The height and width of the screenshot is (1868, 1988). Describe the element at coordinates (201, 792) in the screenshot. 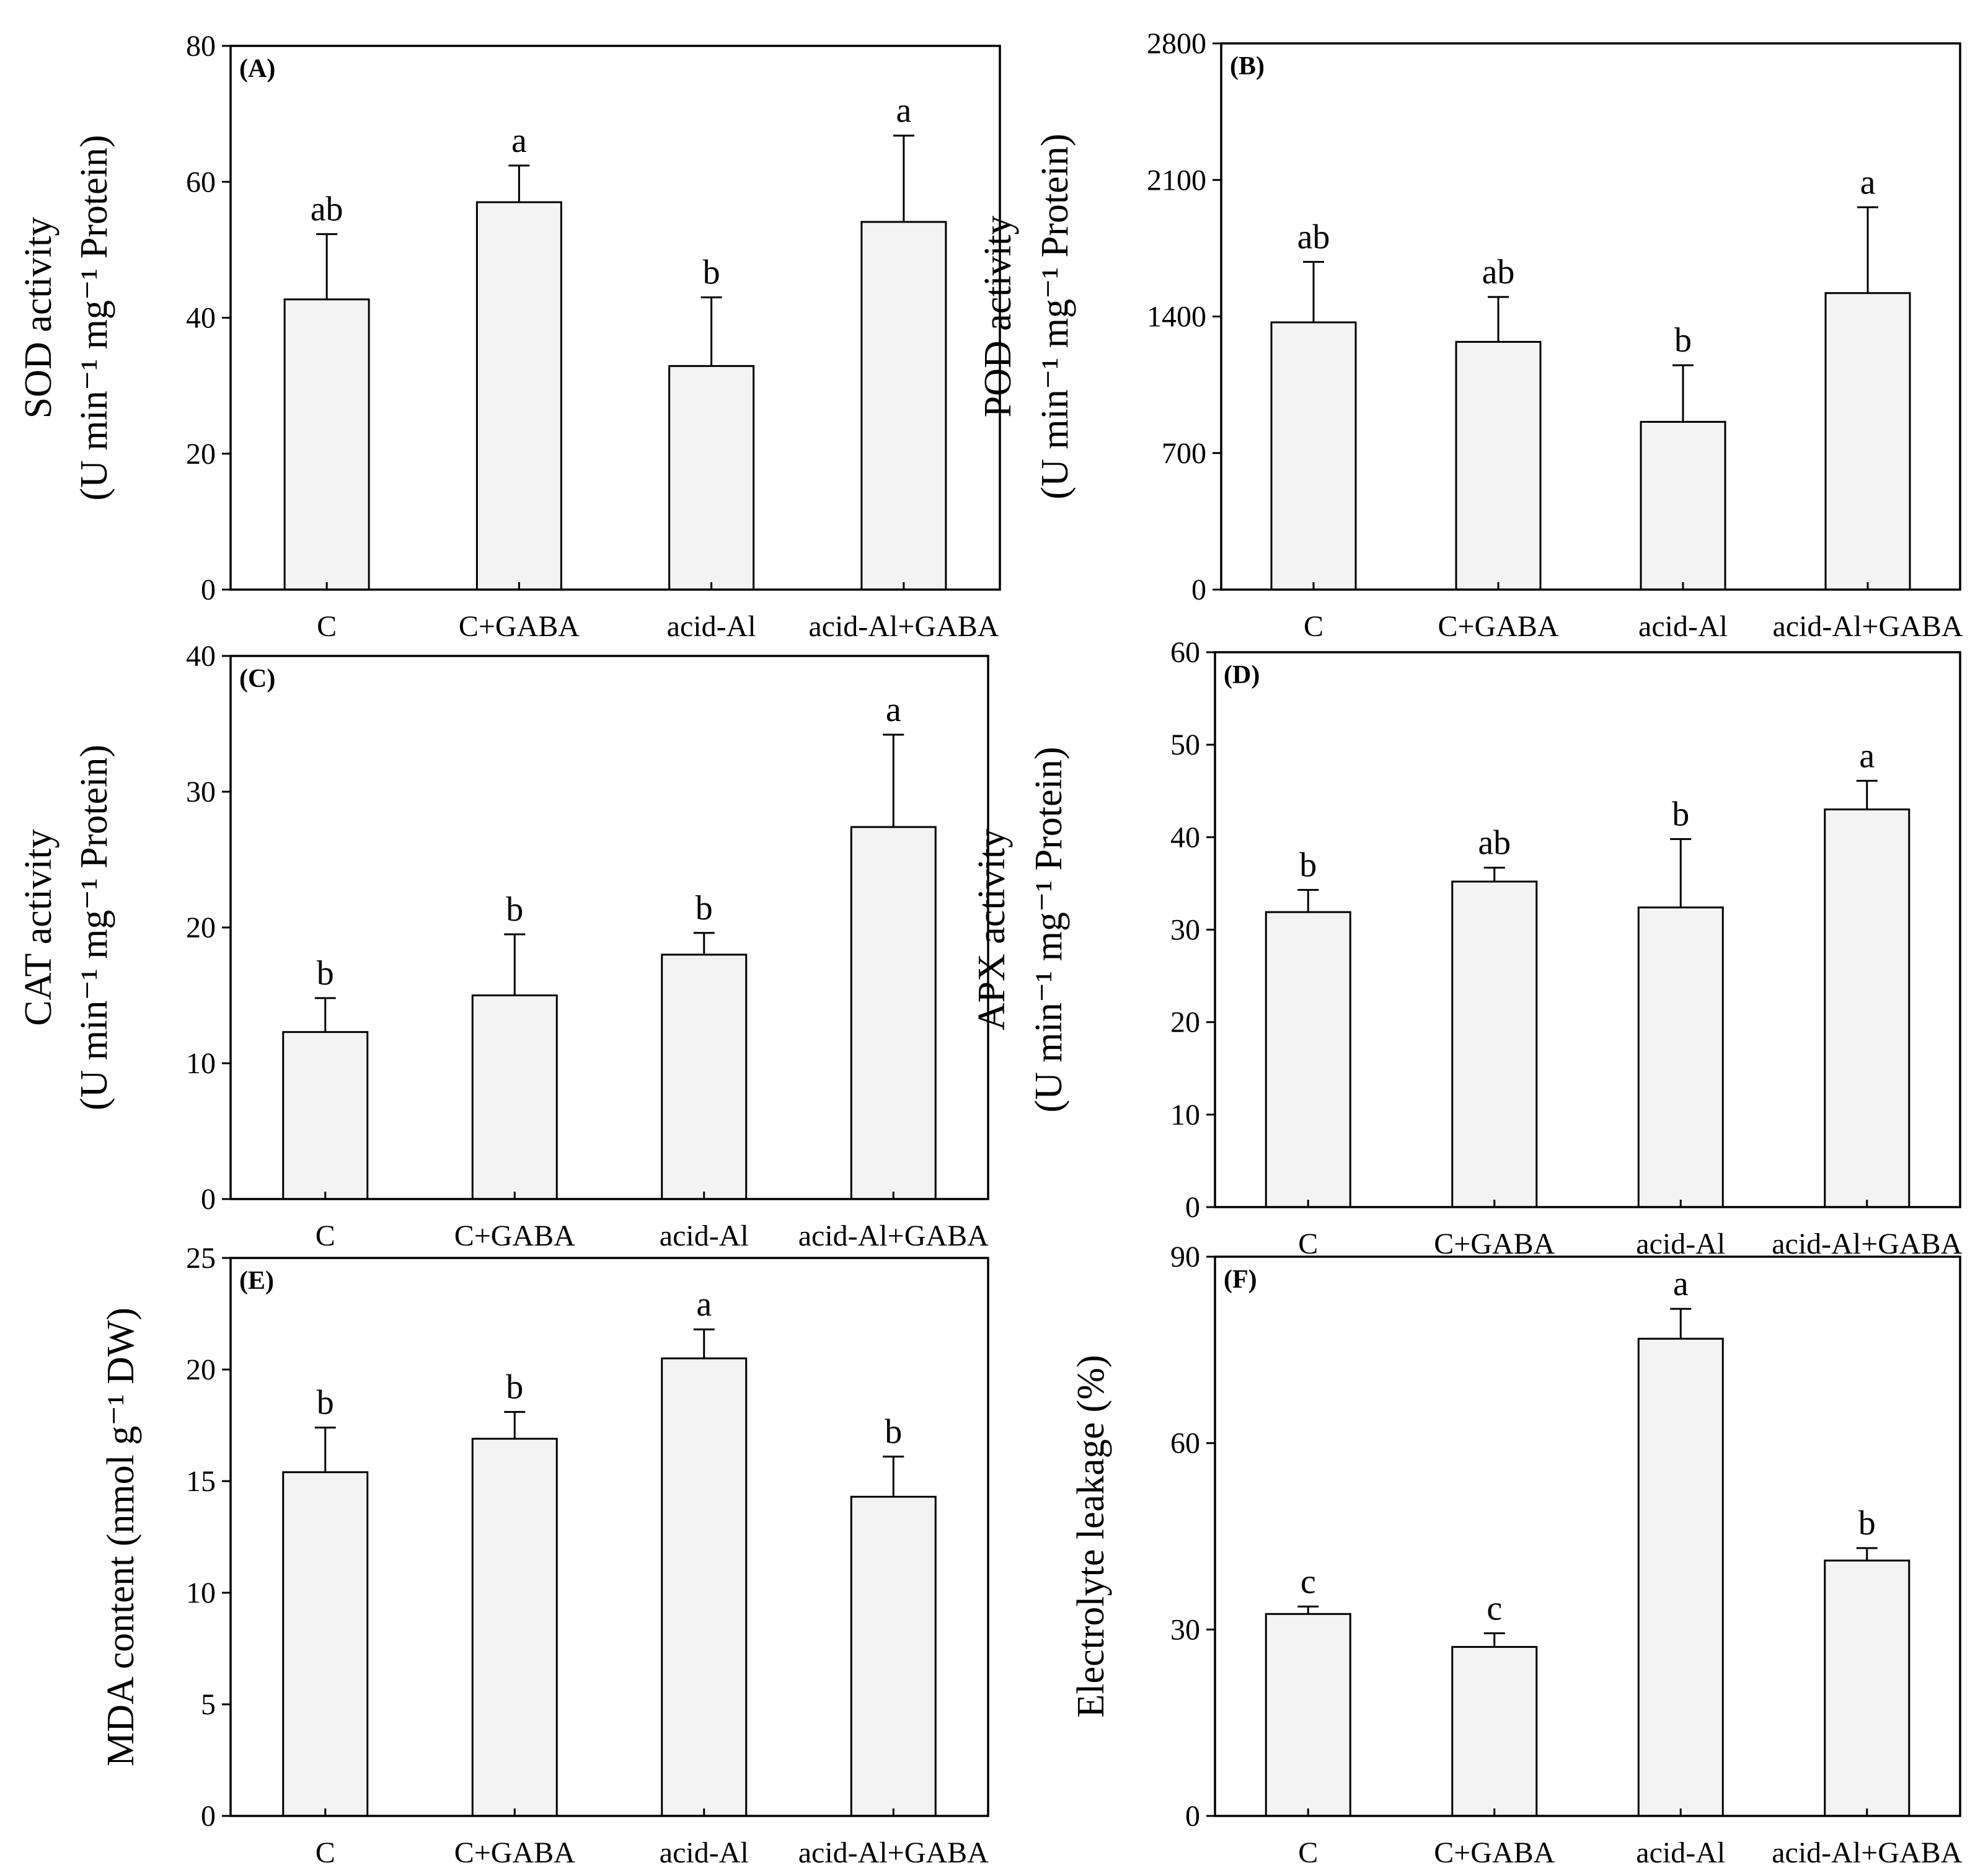

I see `y-tick-label-3: 30` at that location.